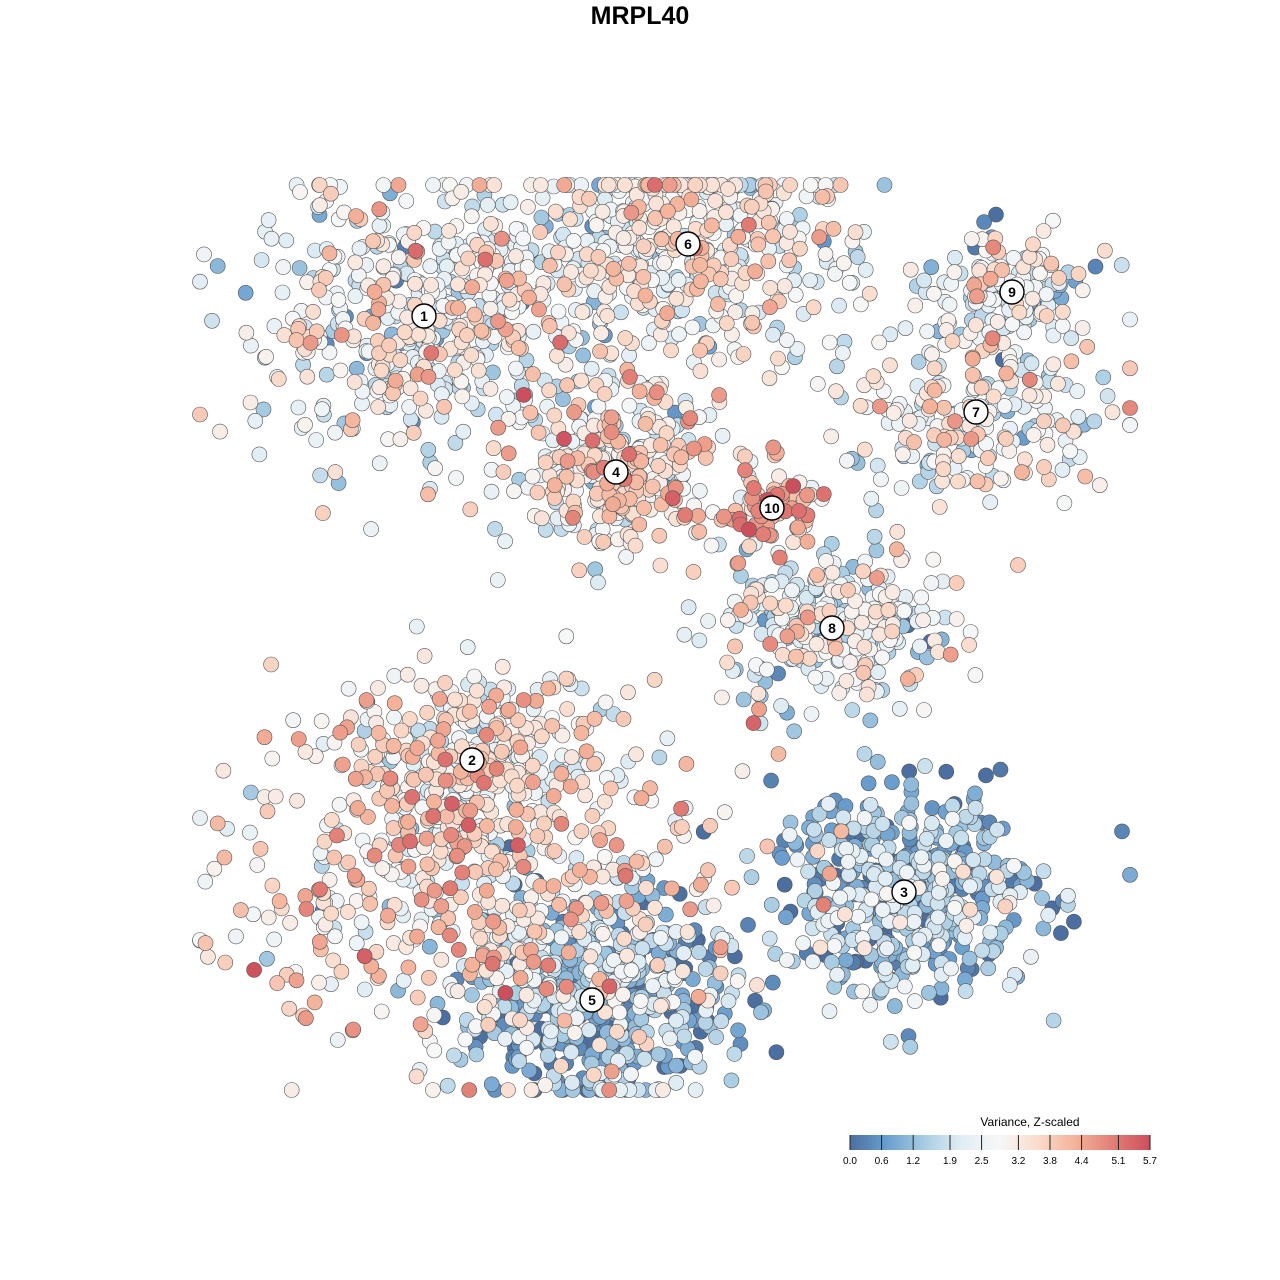 The image size is (1280, 1280). I want to click on cluster-label: 4, so click(616, 472).